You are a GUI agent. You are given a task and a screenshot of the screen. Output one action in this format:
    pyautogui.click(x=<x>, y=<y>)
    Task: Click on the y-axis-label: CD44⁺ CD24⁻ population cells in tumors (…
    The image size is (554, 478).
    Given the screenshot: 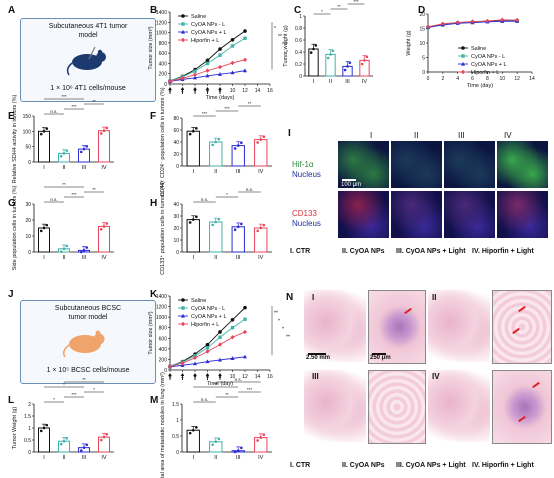 What is the action you would take?
    pyautogui.click(x=162, y=141)
    